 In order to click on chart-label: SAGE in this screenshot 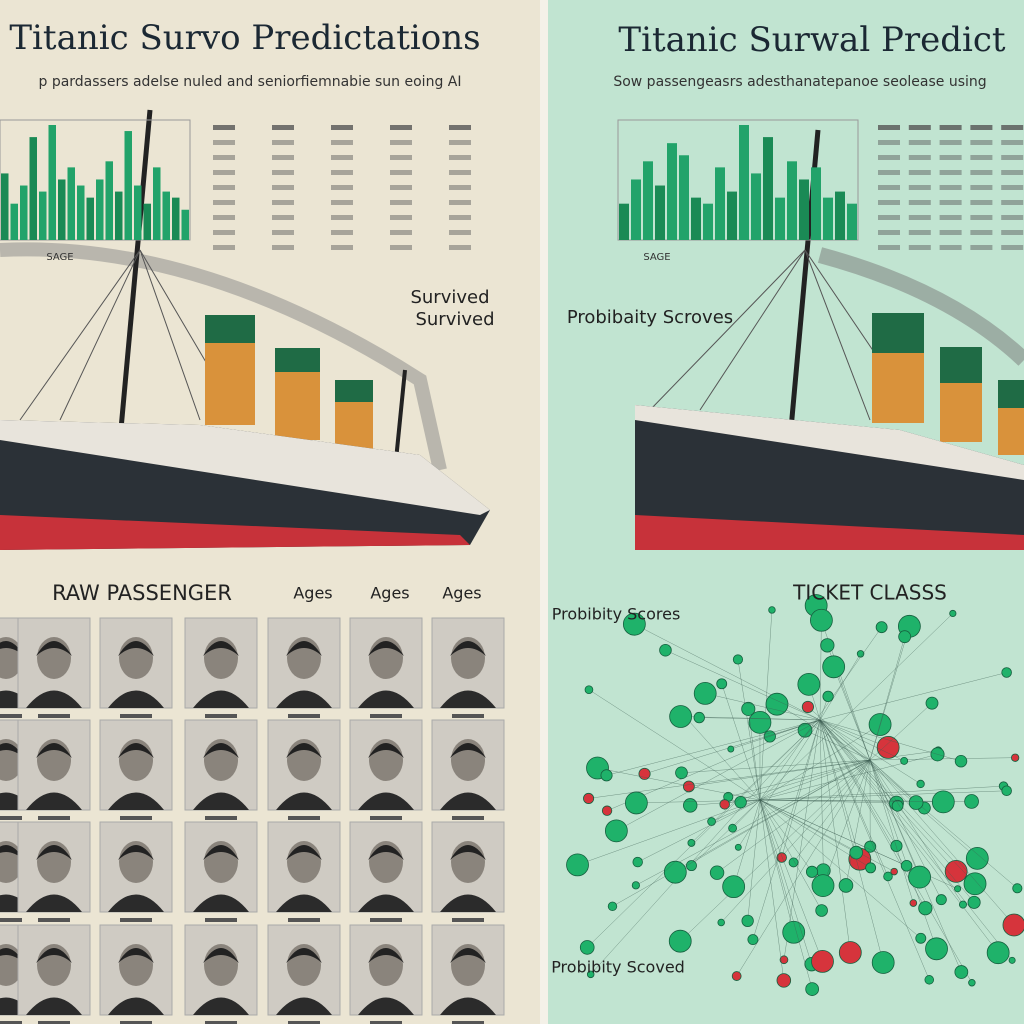, I will do `click(59, 257)`.